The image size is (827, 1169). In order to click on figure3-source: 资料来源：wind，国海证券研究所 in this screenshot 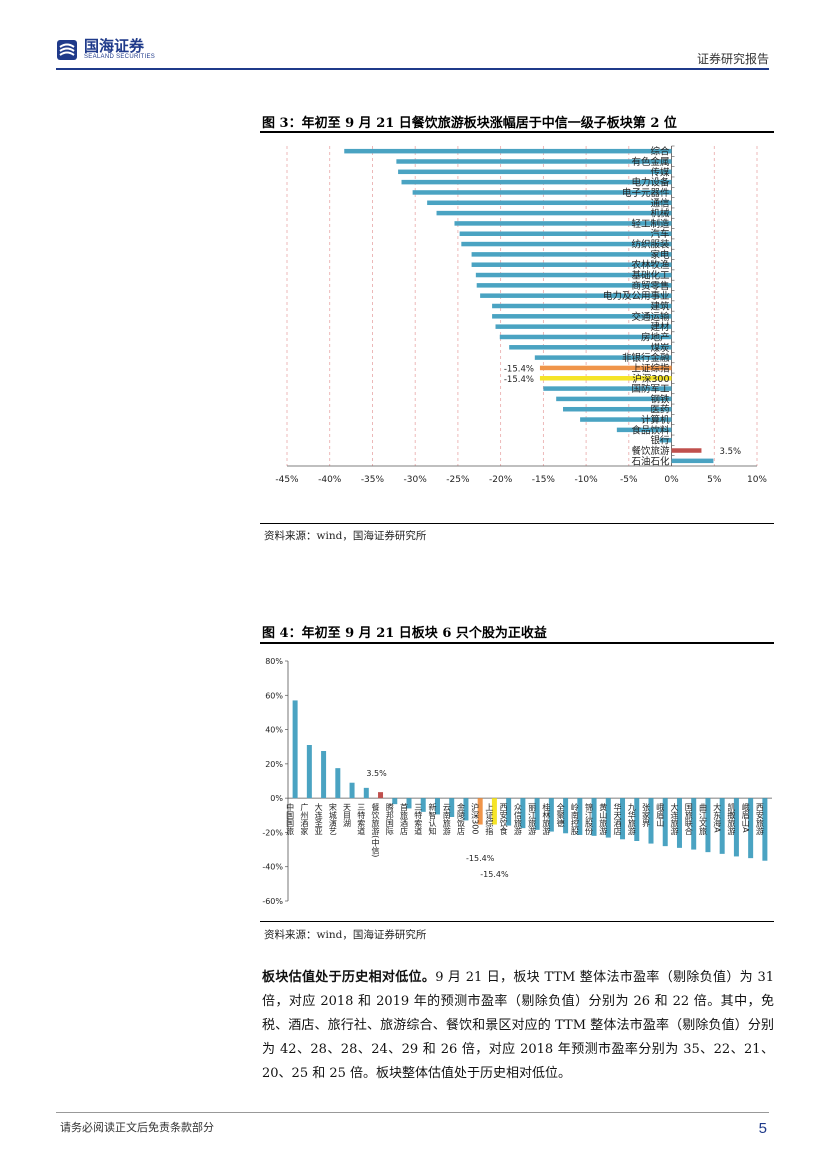, I will do `click(345, 536)`.